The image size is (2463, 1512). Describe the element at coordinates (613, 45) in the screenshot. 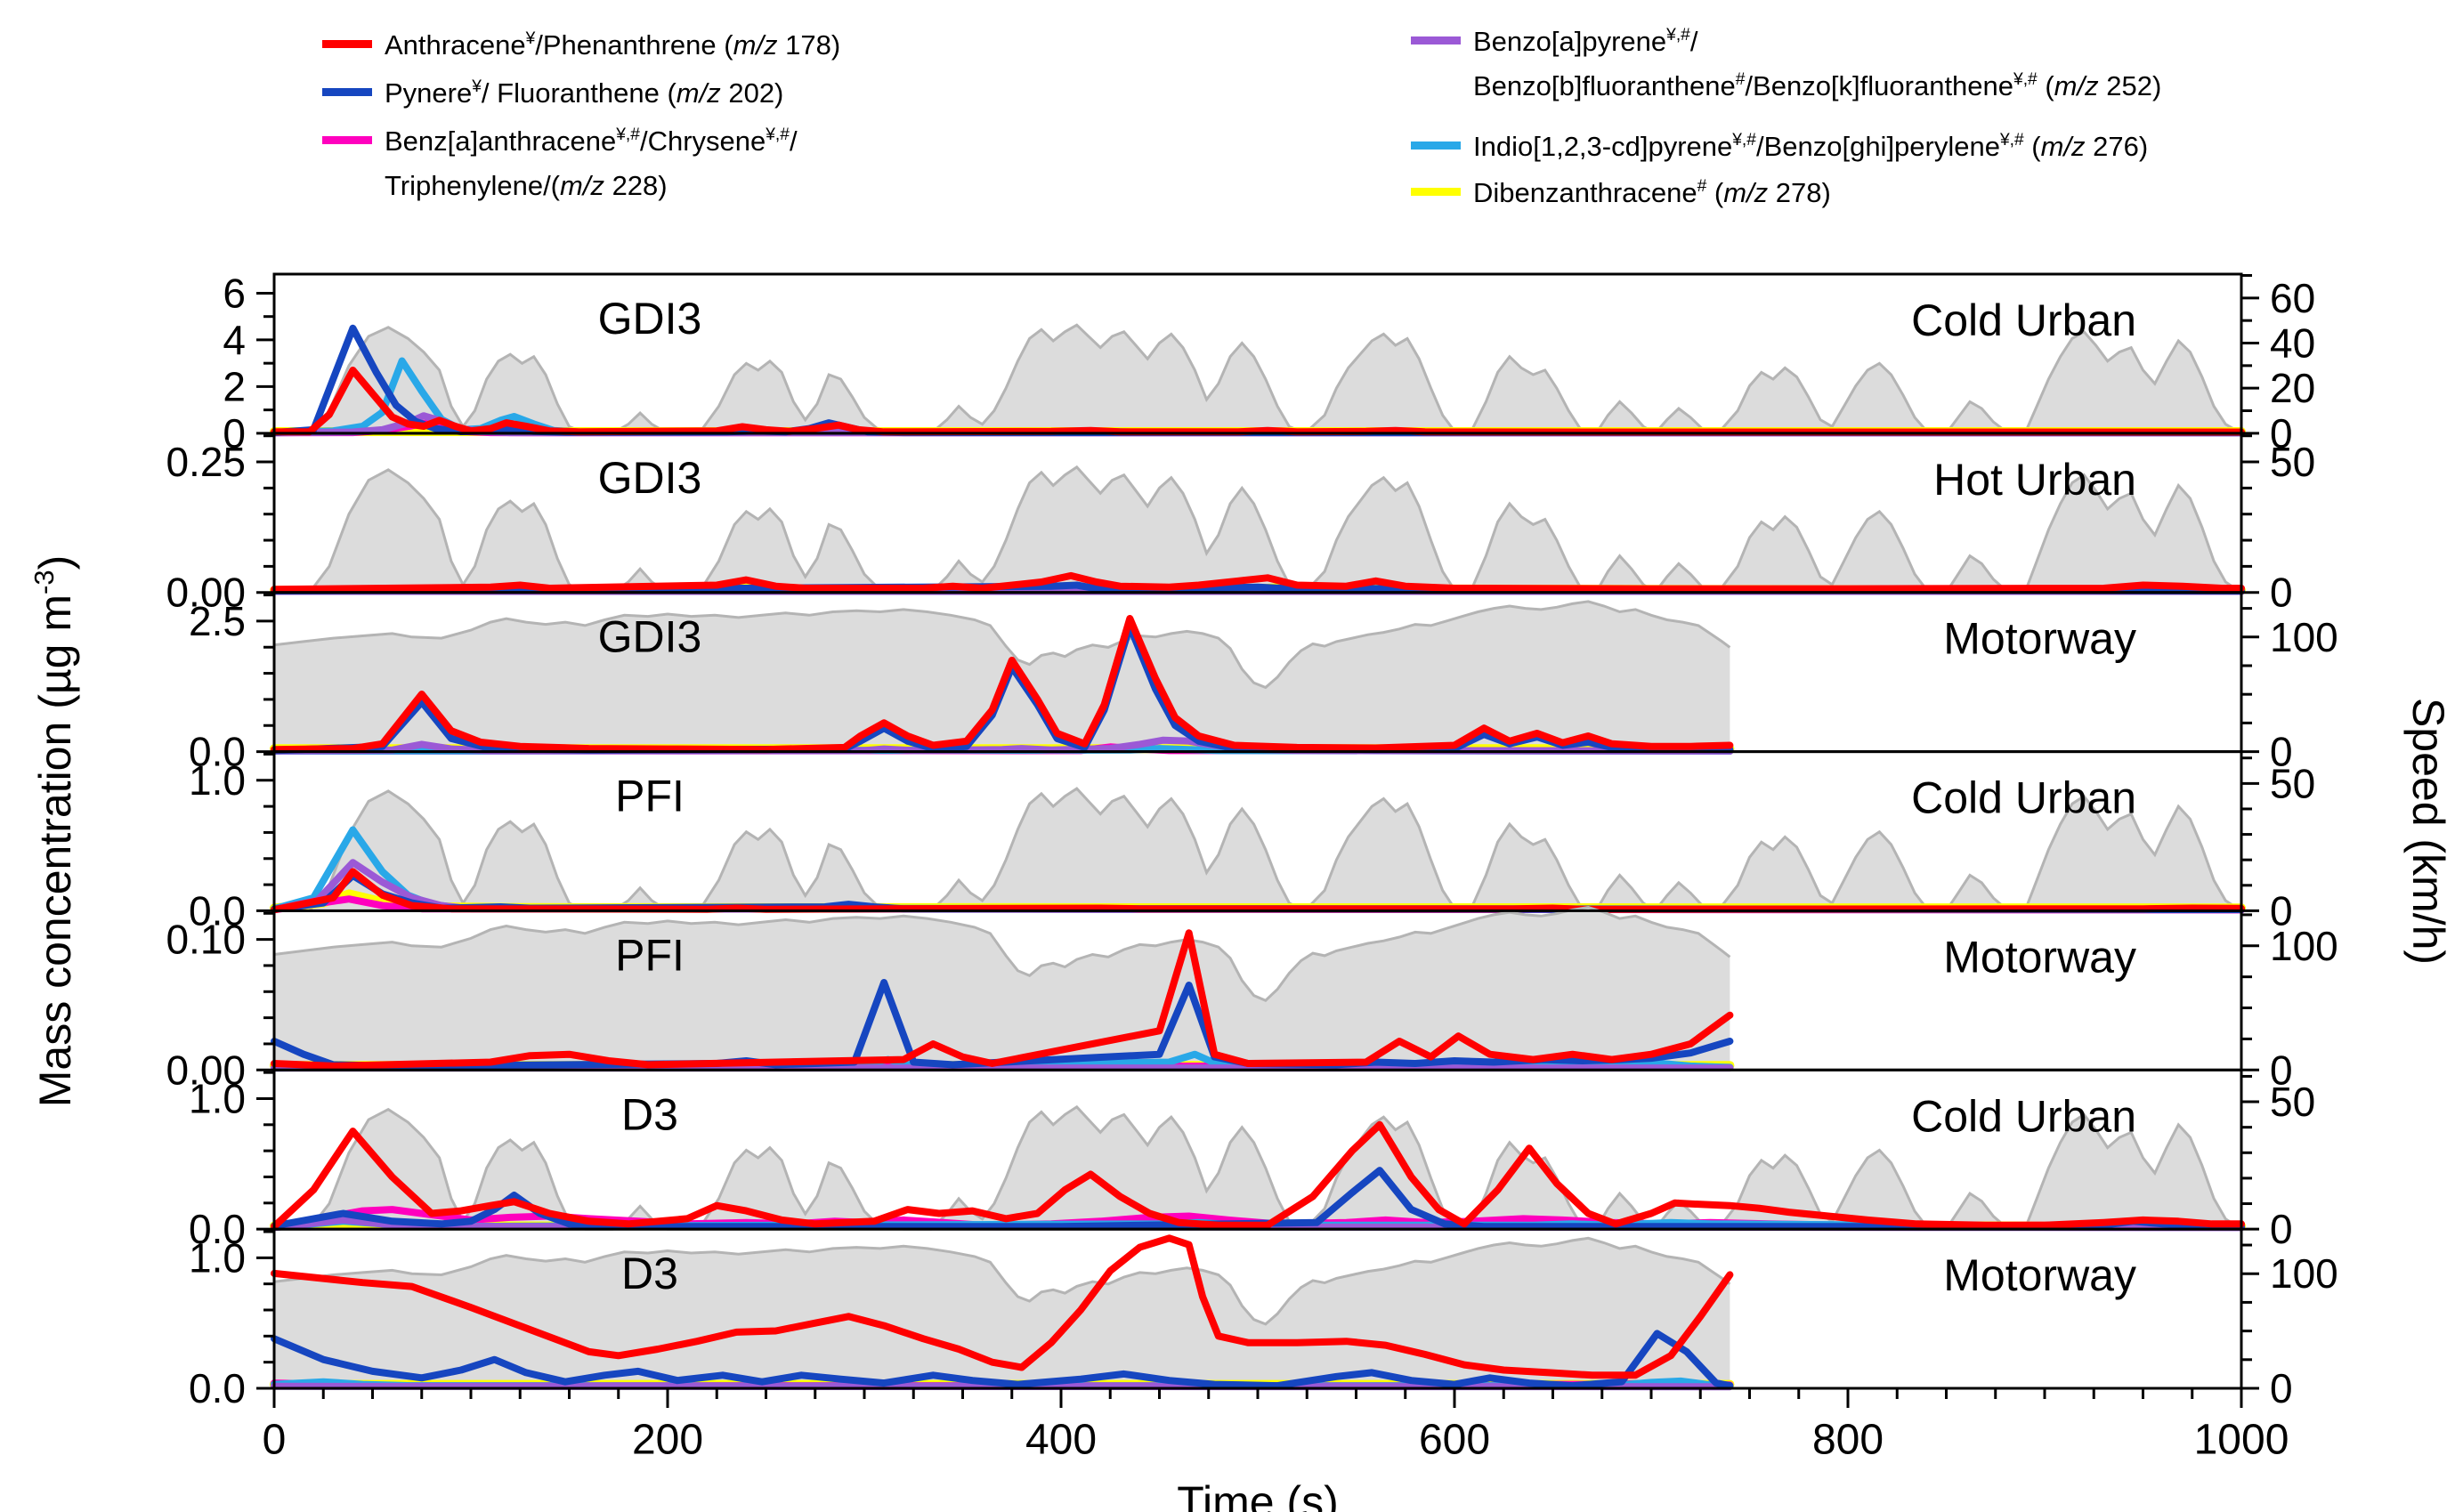

I see `legend-label-m178: Anthracene¥/Phenanthrene (m/z 178)` at that location.